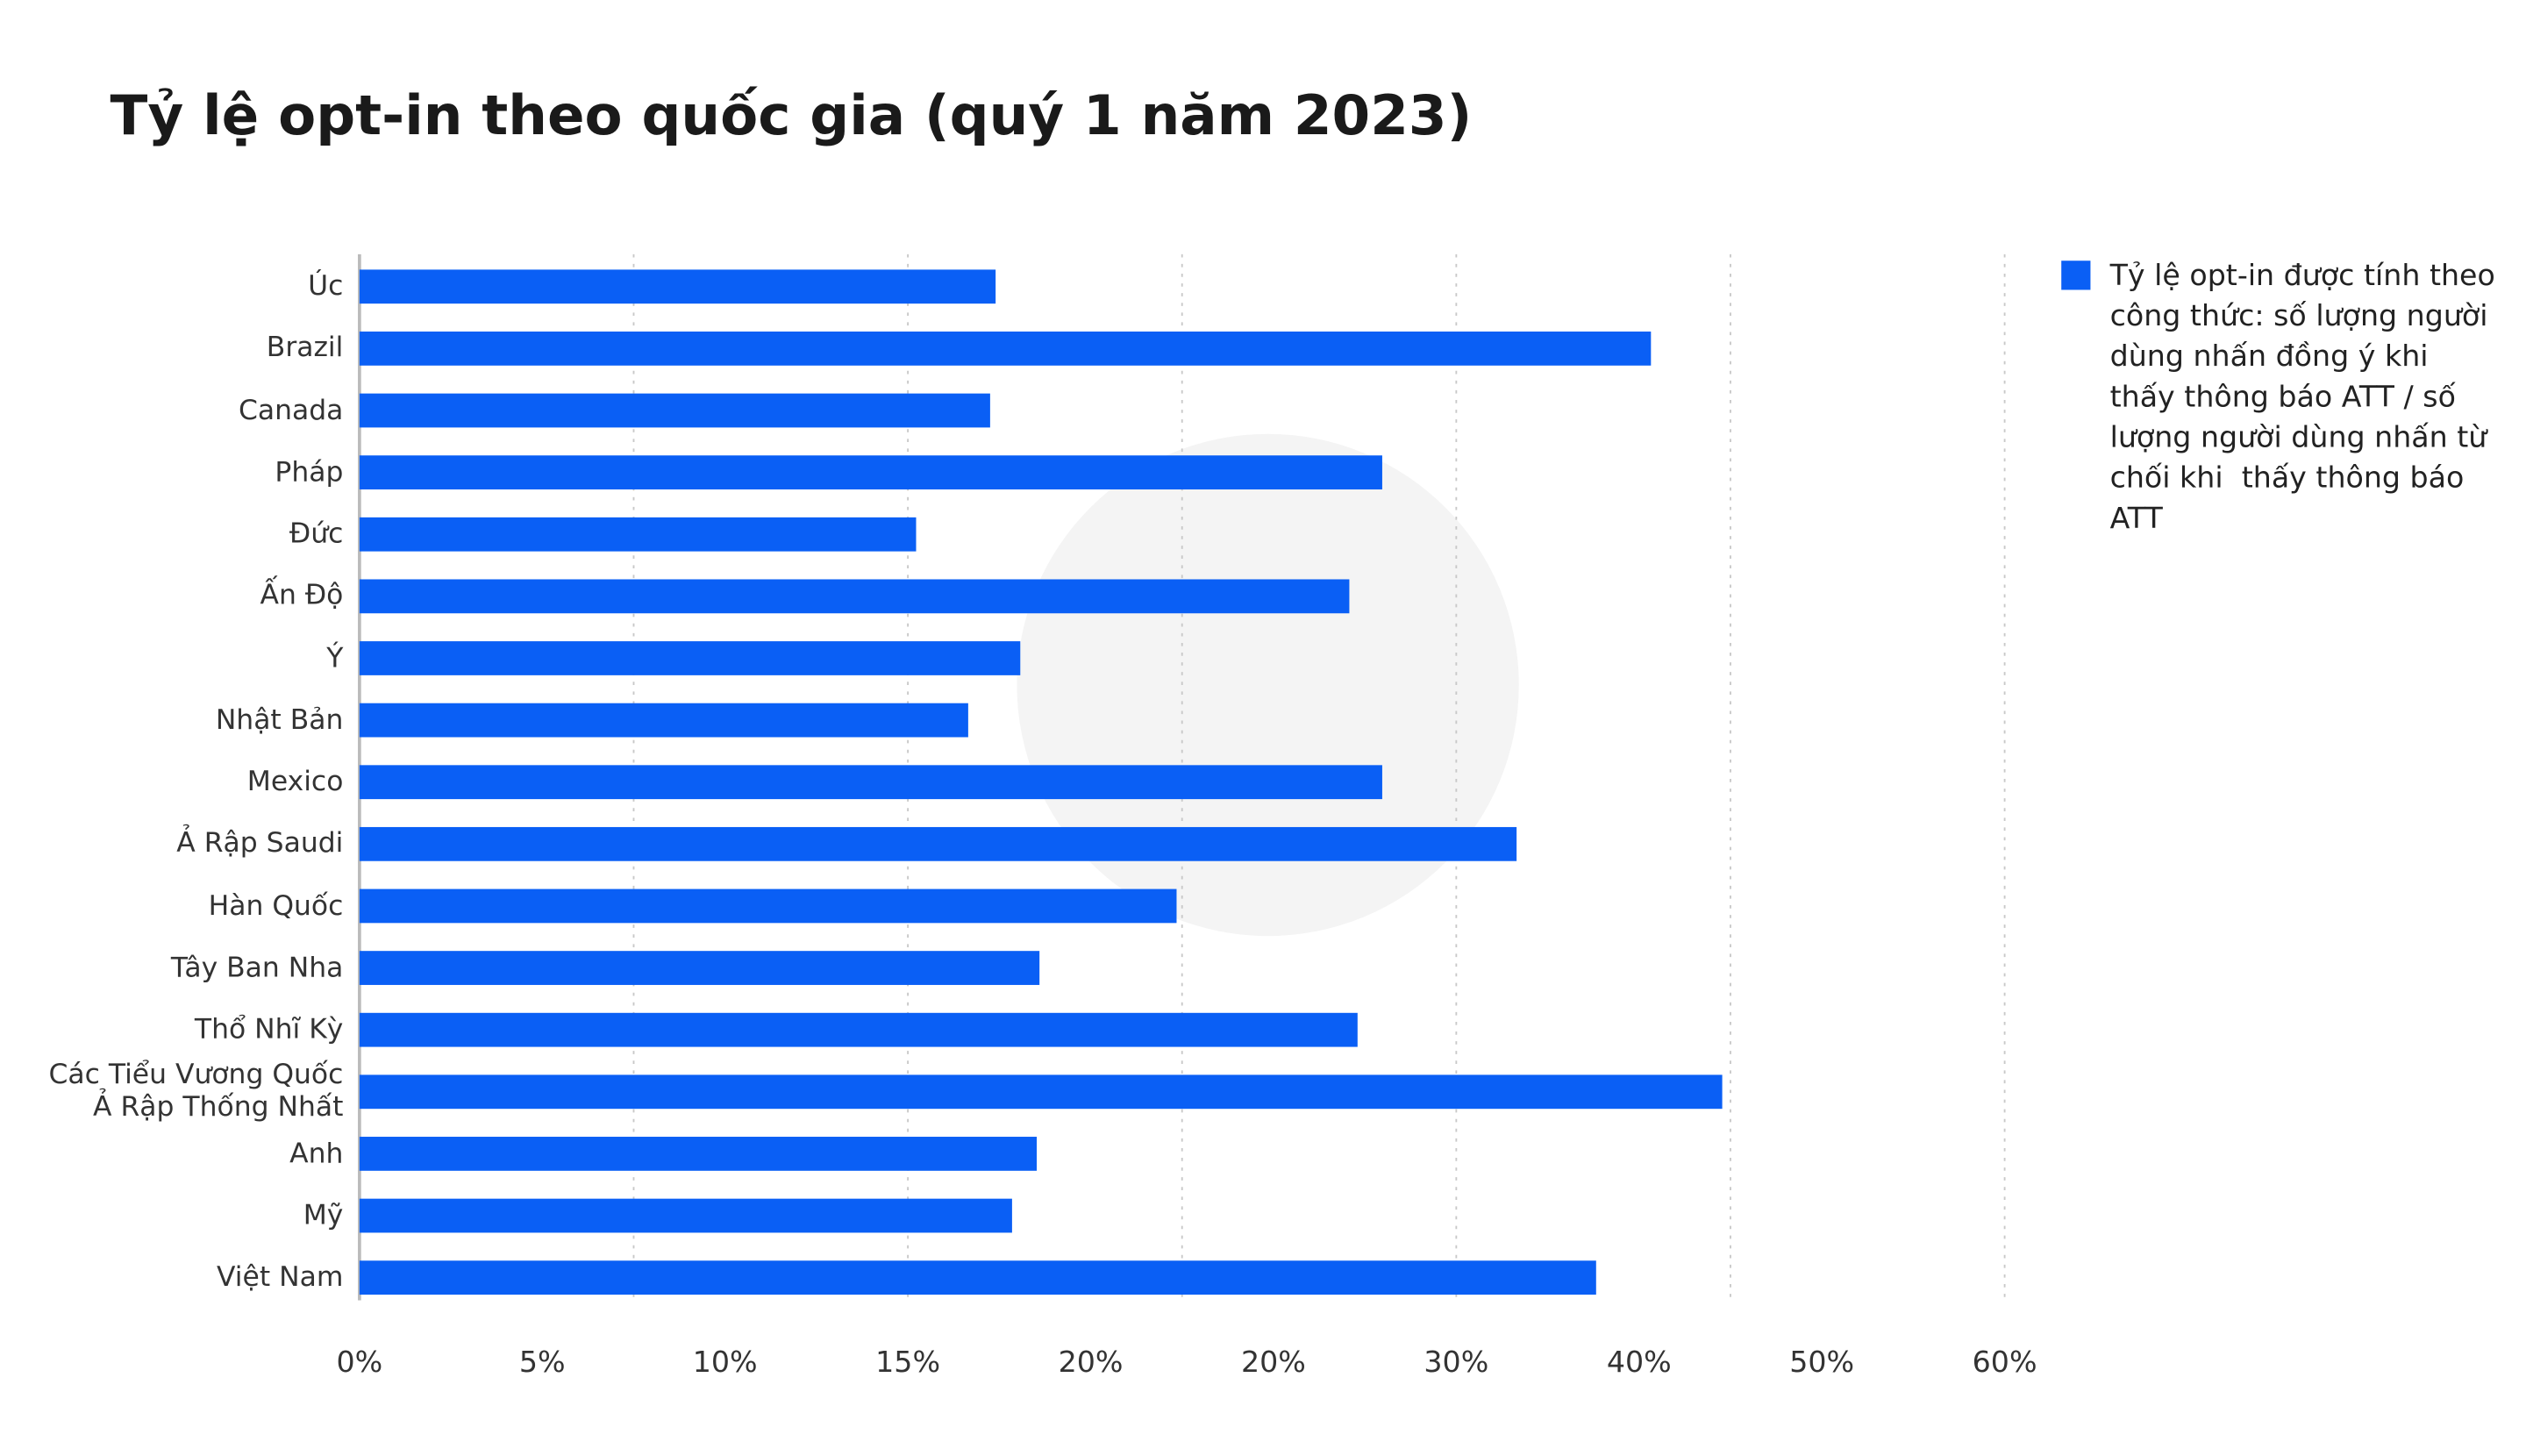 This screenshot has width=2526, height=1456. What do you see at coordinates (2076, 275) in the screenshot?
I see `legend-swatch` at bounding box center [2076, 275].